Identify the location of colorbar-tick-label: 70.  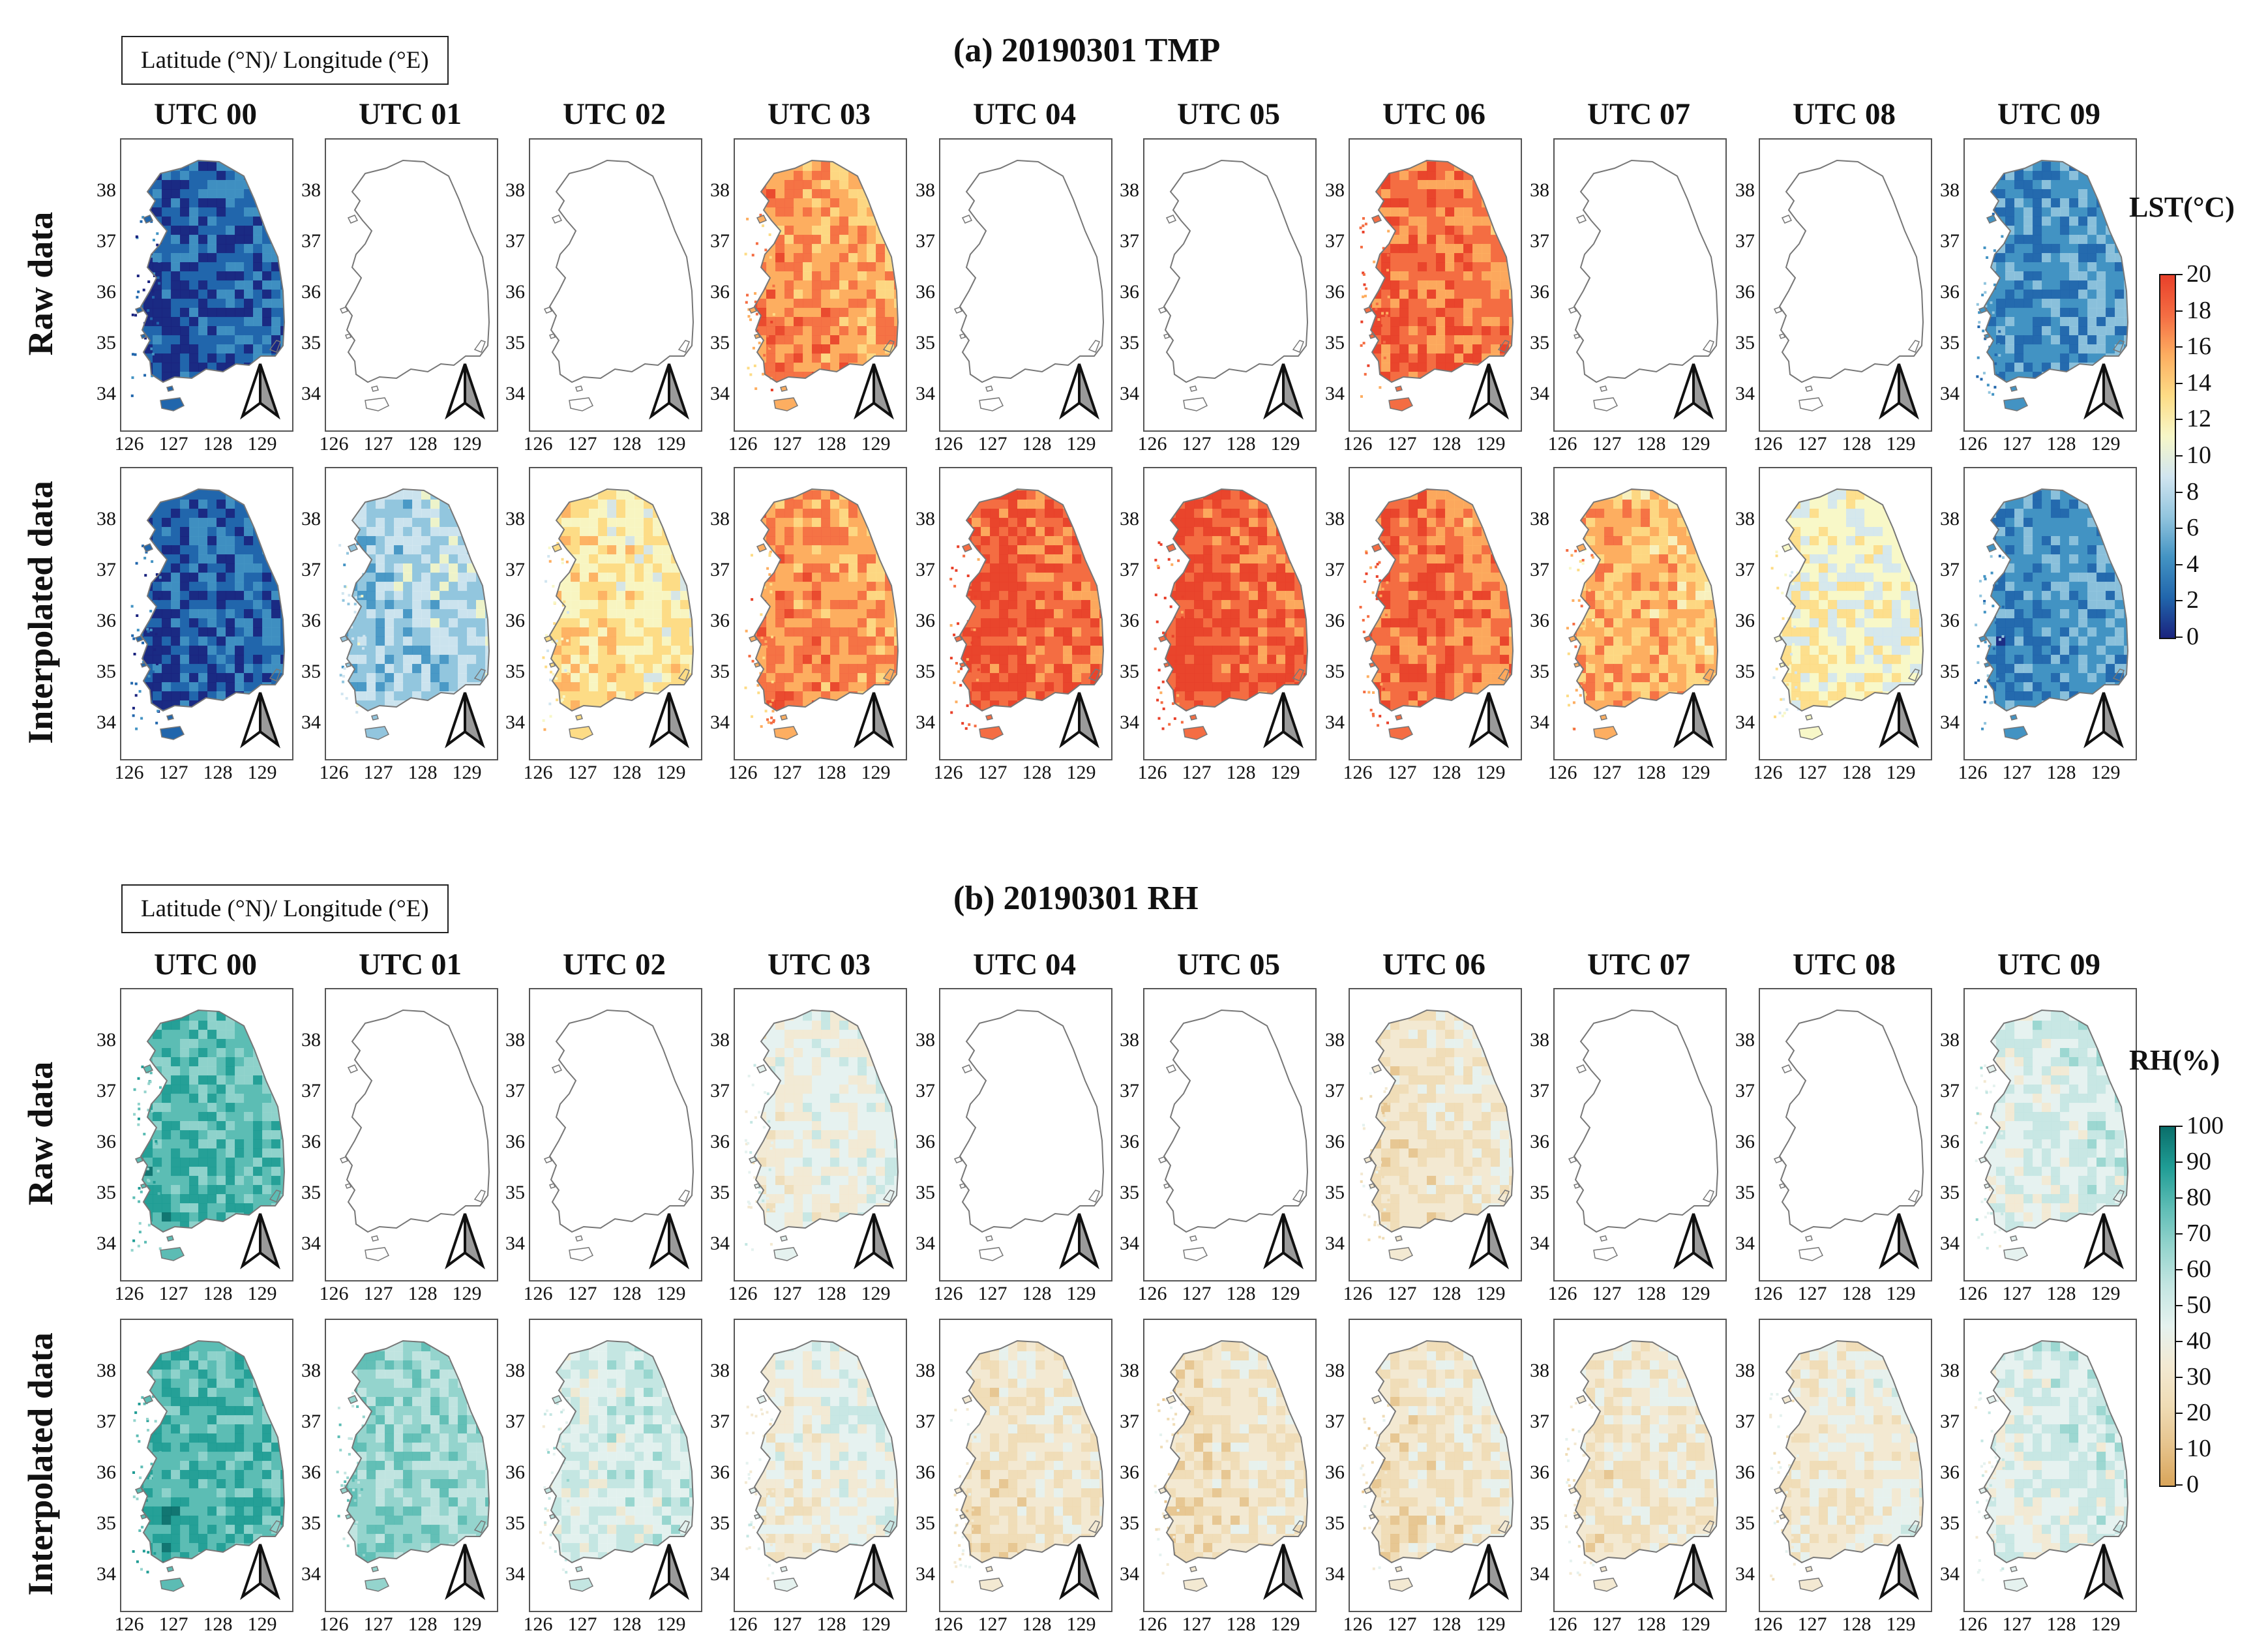
(2198, 1234).